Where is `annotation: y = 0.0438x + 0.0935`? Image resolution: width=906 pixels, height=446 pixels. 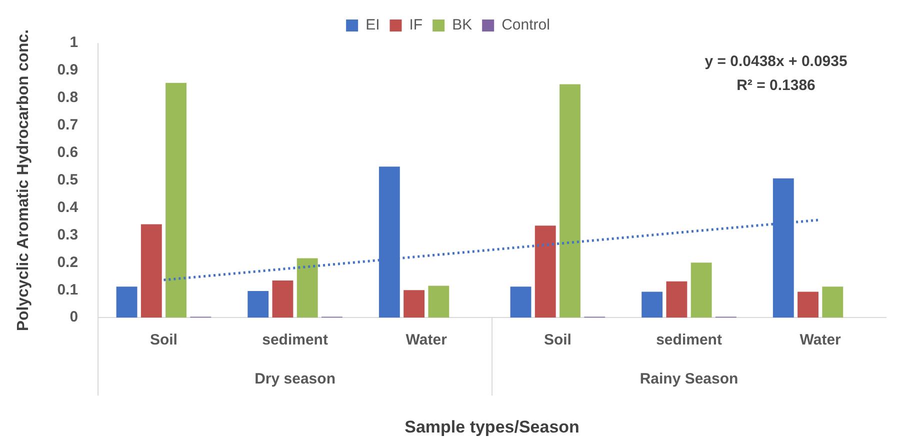
annotation: y = 0.0438x + 0.0935 is located at coordinates (776, 61).